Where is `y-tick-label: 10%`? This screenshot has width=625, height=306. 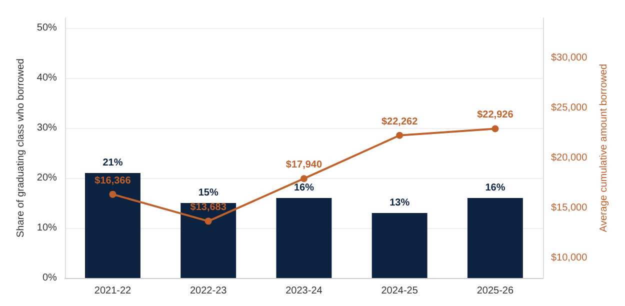 y-tick-label: 10% is located at coordinates (47, 228).